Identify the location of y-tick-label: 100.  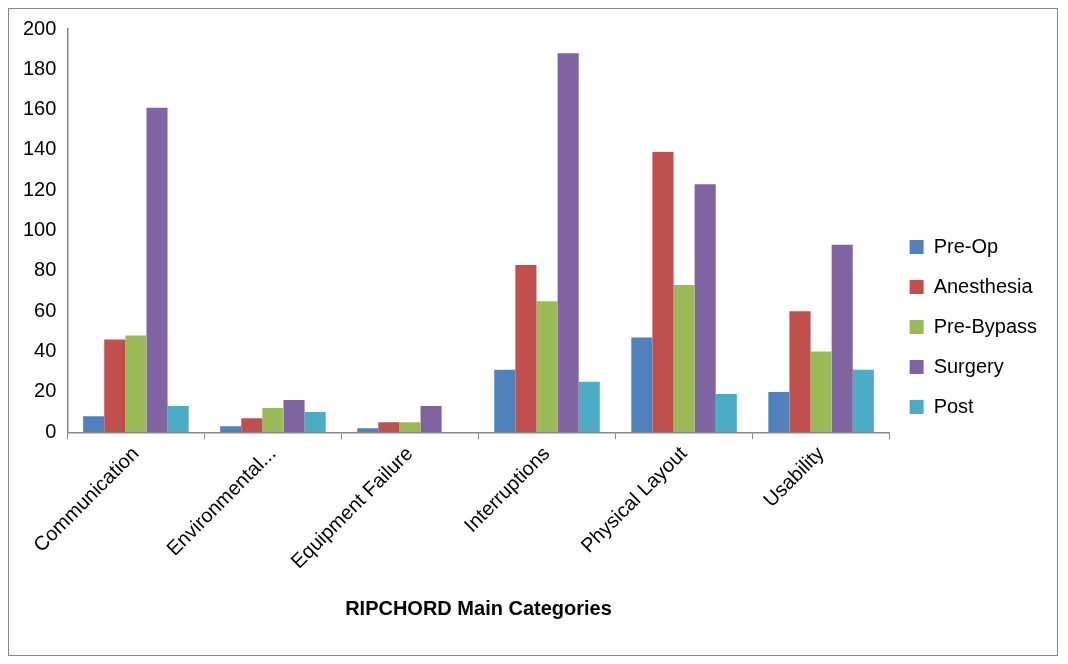
(39, 229).